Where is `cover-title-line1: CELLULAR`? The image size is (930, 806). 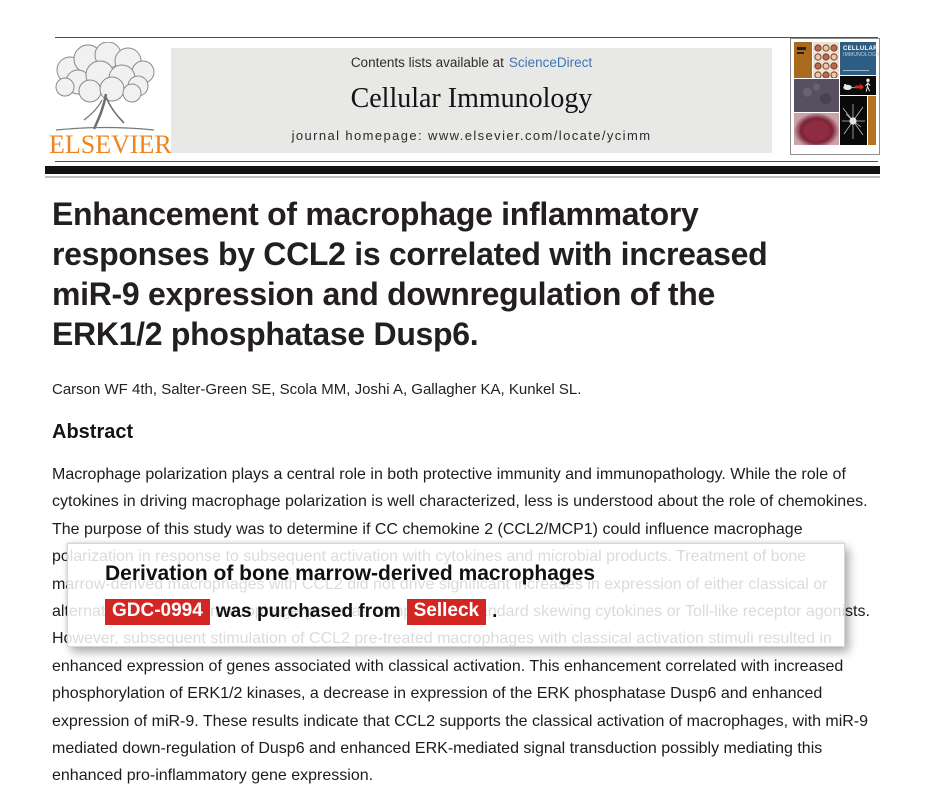 cover-title-line1: CELLULAR is located at coordinates (860, 49).